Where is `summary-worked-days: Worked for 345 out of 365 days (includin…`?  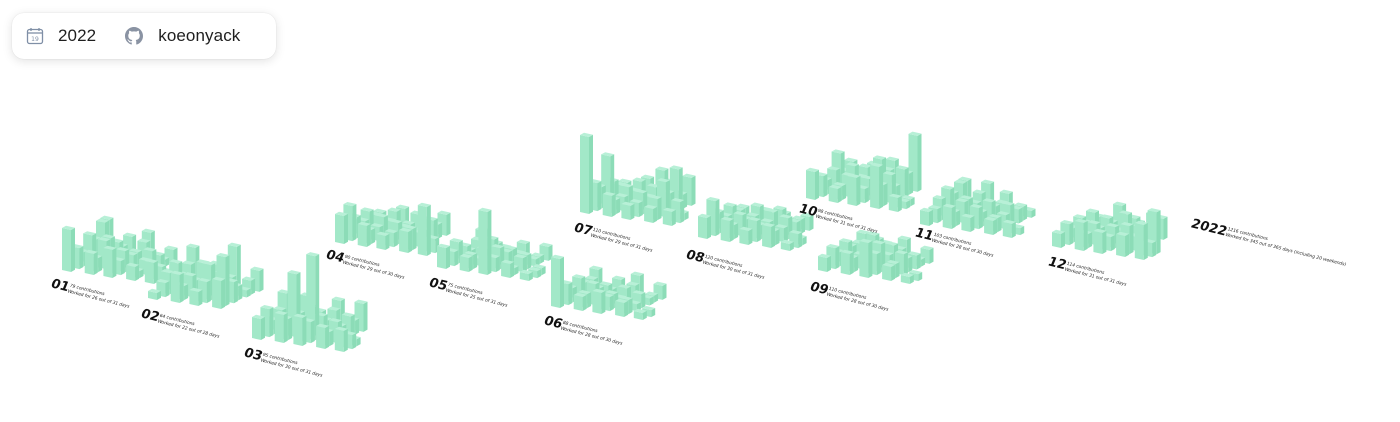 summary-worked-days: Worked for 345 out of 365 days (includin… is located at coordinates (1285, 250).